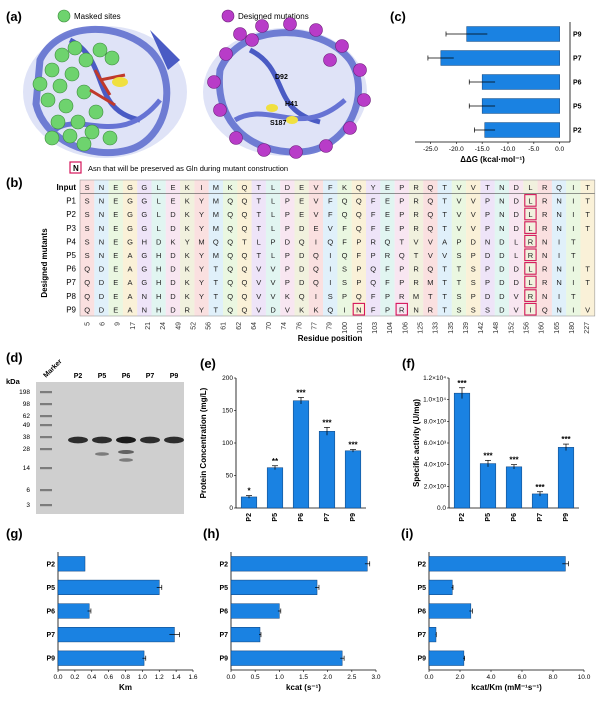  What do you see at coordinates (446, 658) in the screenshot?
I see `bar-P9` at bounding box center [446, 658].